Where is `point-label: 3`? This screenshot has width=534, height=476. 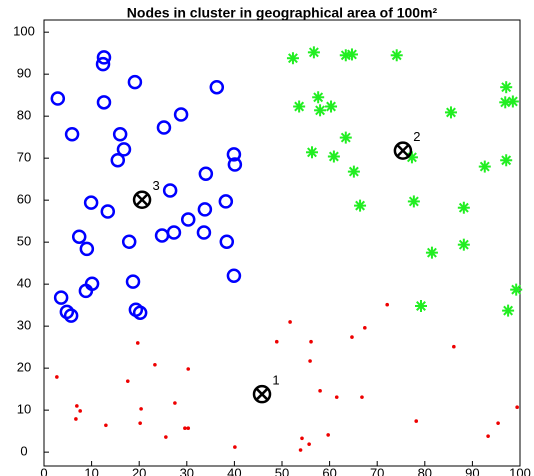 point-label: 3 is located at coordinates (155, 185).